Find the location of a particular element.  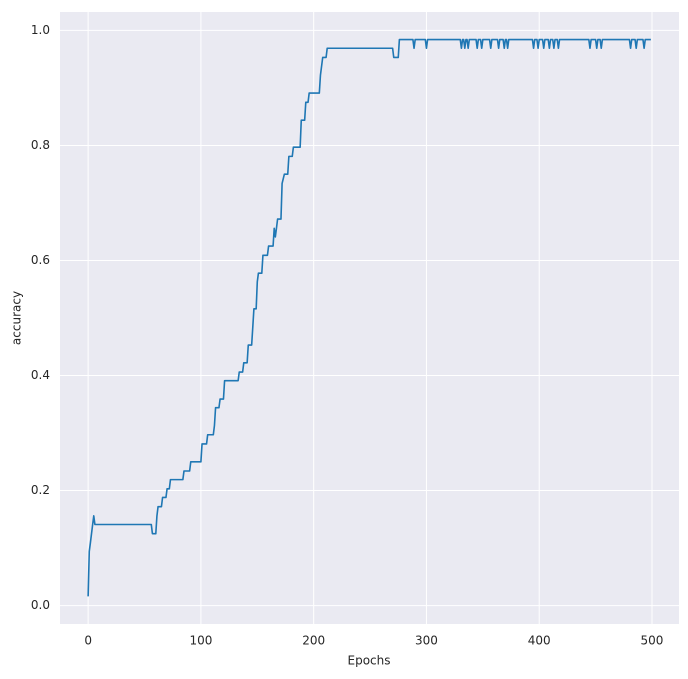

y-tick-label: 1.0 is located at coordinates (40, 30).